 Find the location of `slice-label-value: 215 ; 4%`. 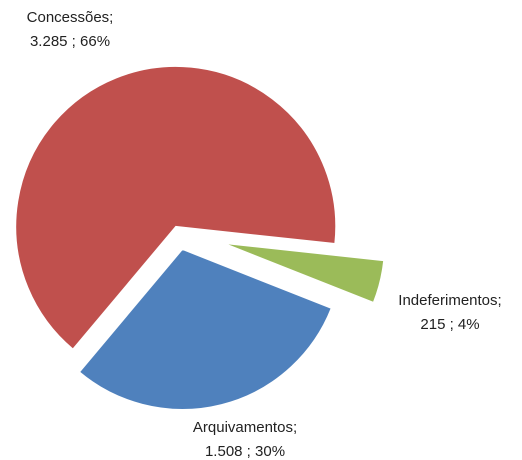

slice-label-value: 215 ; 4% is located at coordinates (449, 324).